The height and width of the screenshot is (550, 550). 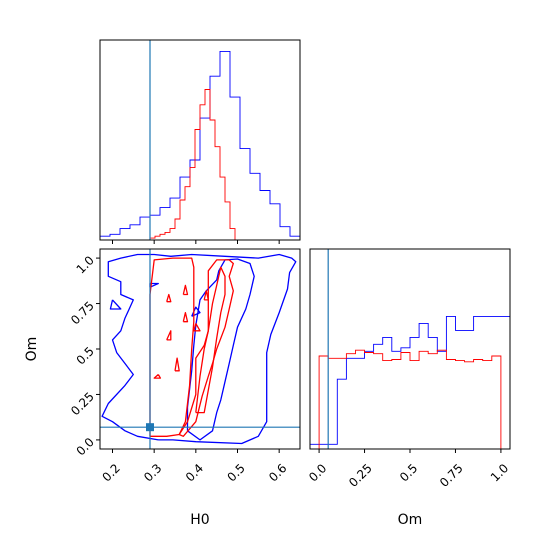 I want to click on h0-marginal-ticks, so click(x=196, y=242).